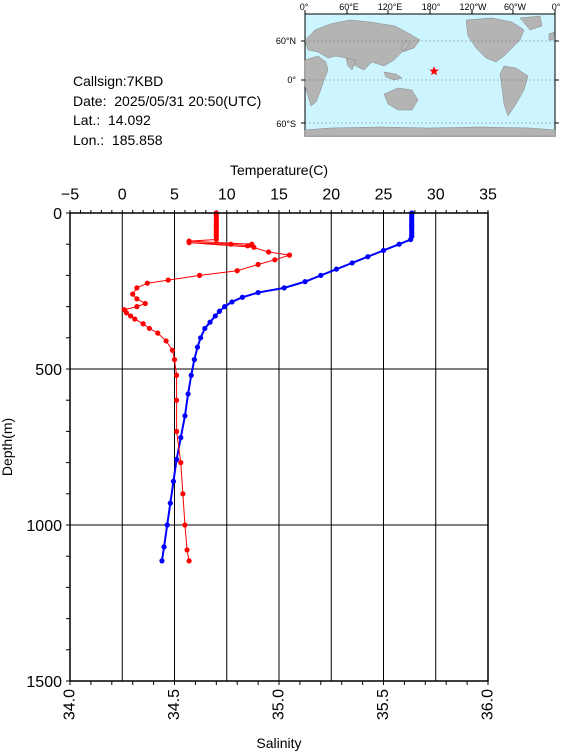 The width and height of the screenshot is (564, 751). Describe the element at coordinates (44, 526) in the screenshot. I see `left-tick-label: 1000` at that location.